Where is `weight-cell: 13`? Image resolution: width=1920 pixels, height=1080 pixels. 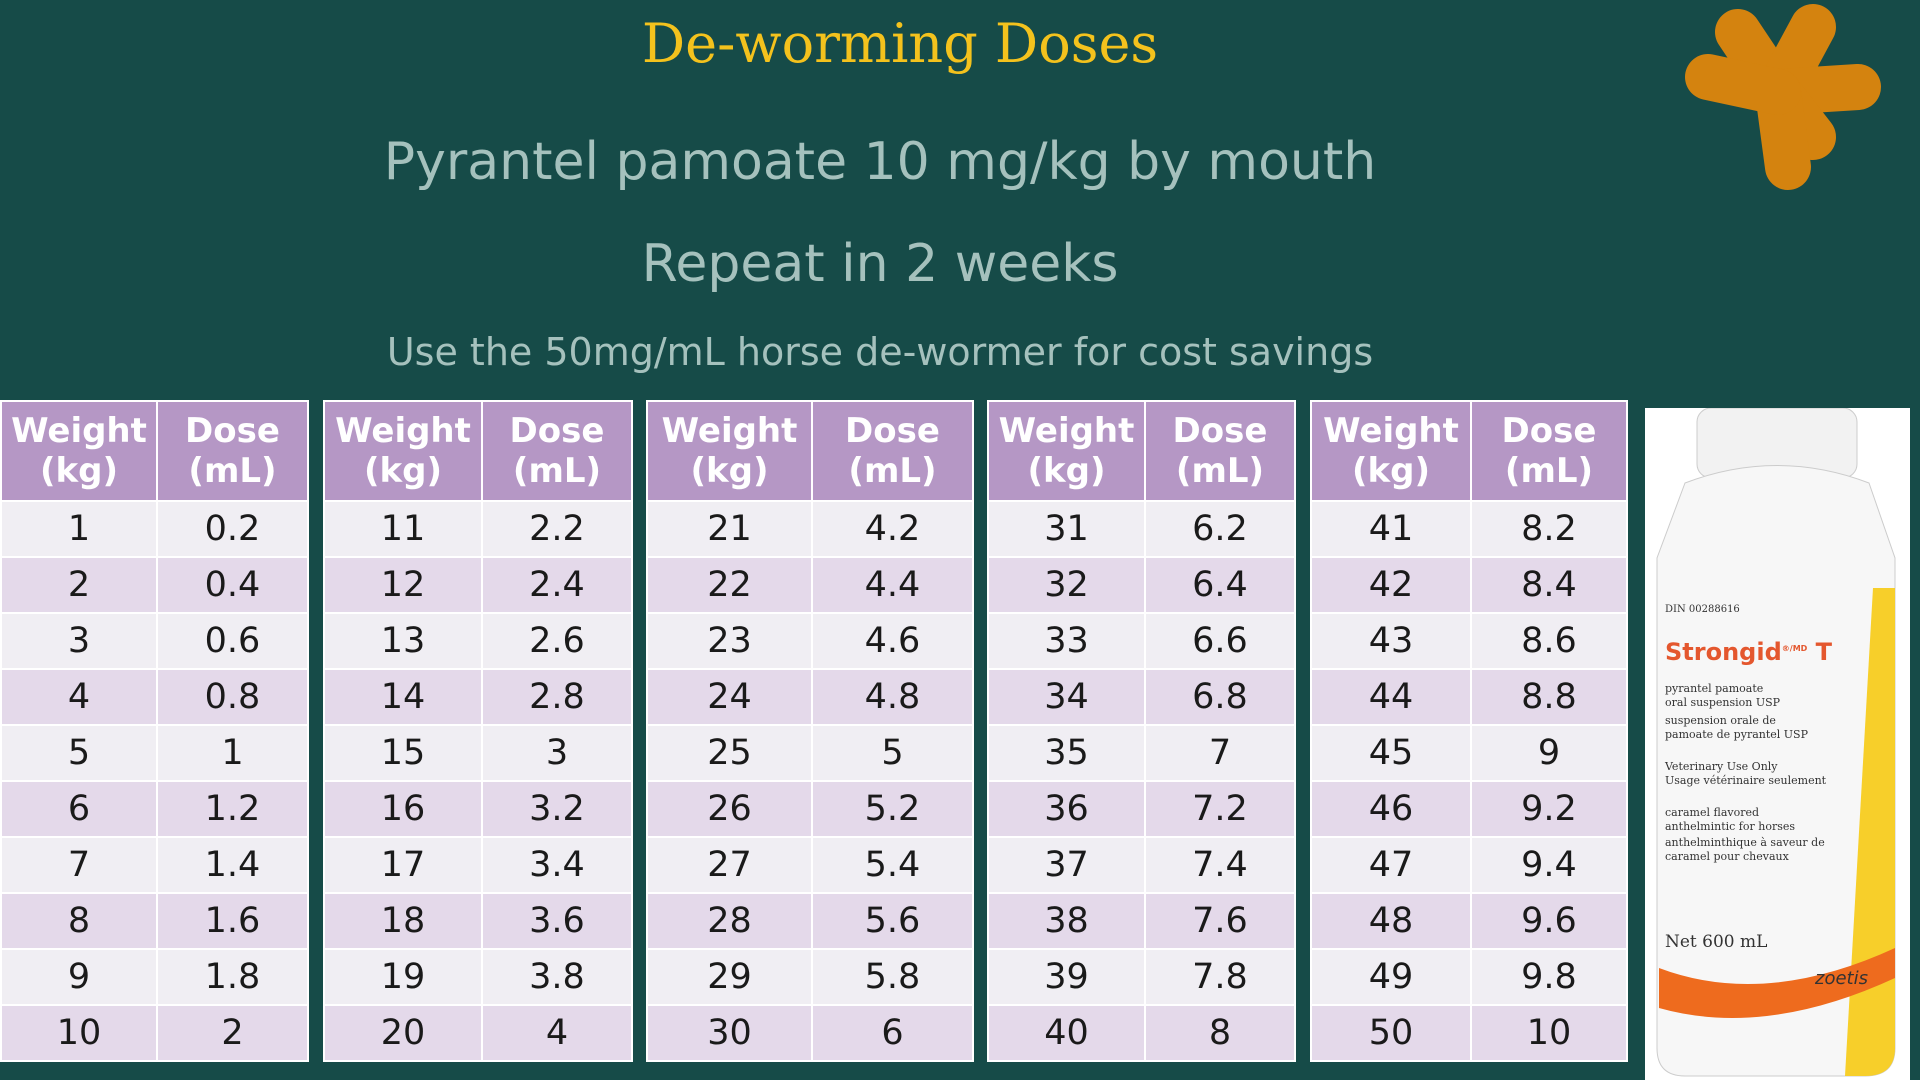 weight-cell: 13 is located at coordinates (403, 641).